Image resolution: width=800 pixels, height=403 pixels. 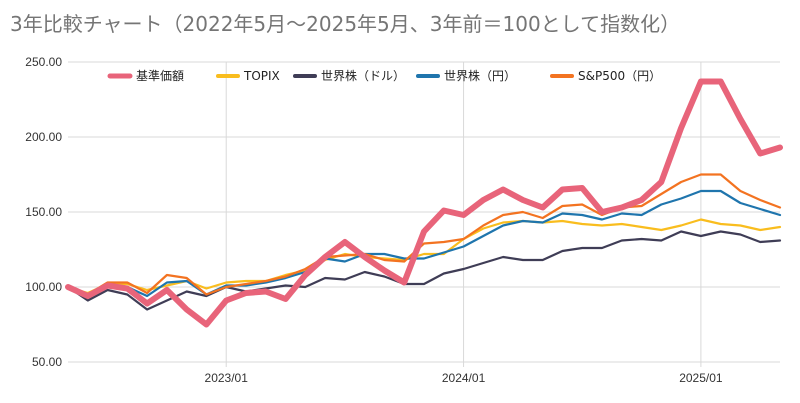 I want to click on legend-label: 世界株（ドル）, so click(x=363, y=75).